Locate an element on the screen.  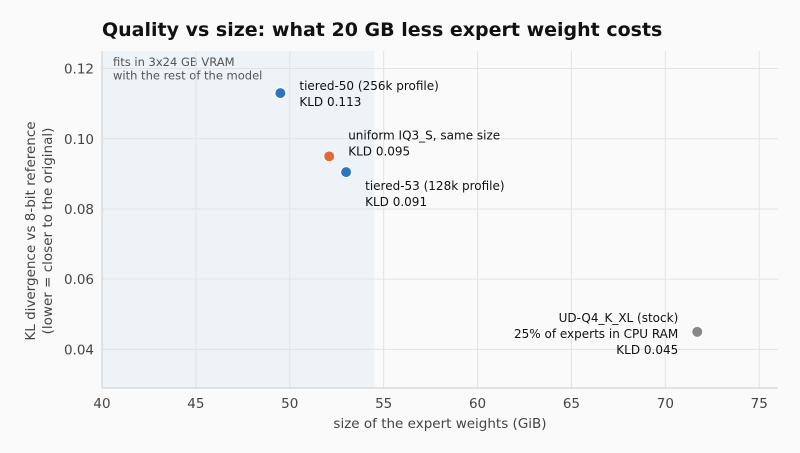
data-point-3-label-line-2: 25% of experts in CPU RAM is located at coordinates (596, 334).